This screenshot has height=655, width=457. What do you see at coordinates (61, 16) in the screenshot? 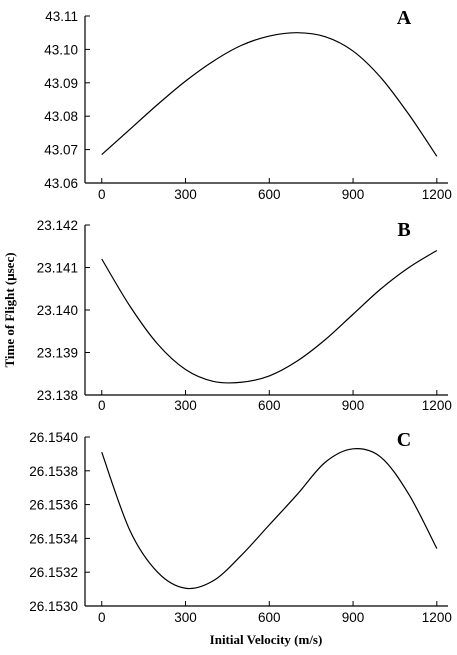
I see `y-tick-label: 43.11` at bounding box center [61, 16].